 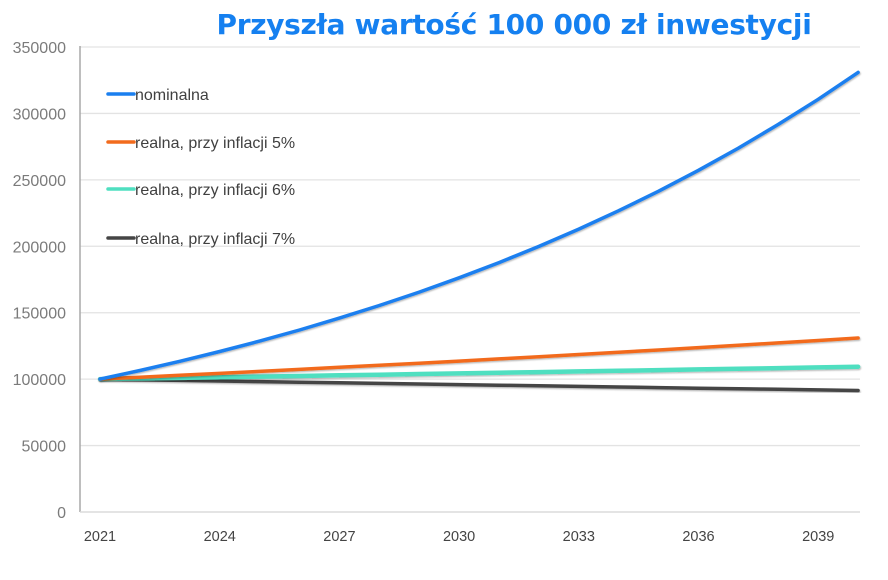 I want to click on x-axis-ticks: 2021 2024 2027 2030 2033 2036 2039, so click(x=459, y=537).